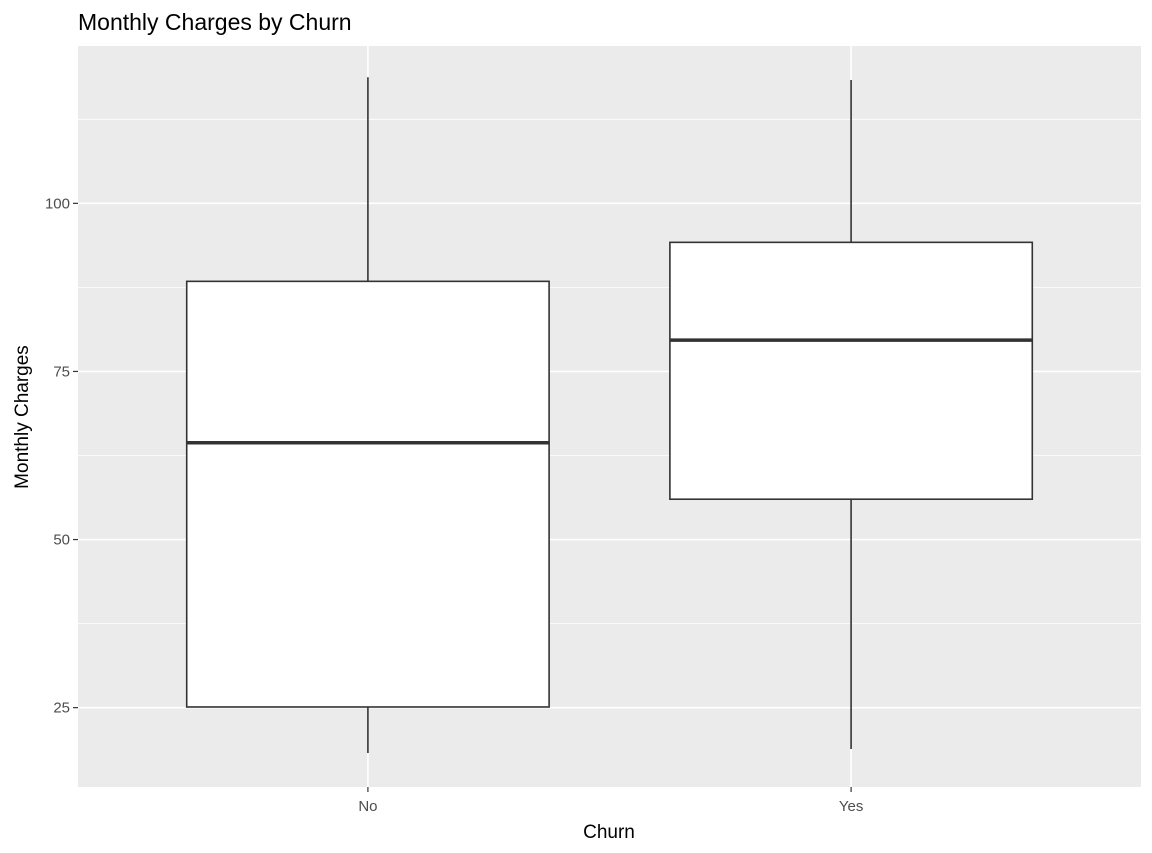 Image resolution: width=1152 pixels, height=853 pixels. What do you see at coordinates (851, 371) in the screenshot?
I see `box-body` at bounding box center [851, 371].